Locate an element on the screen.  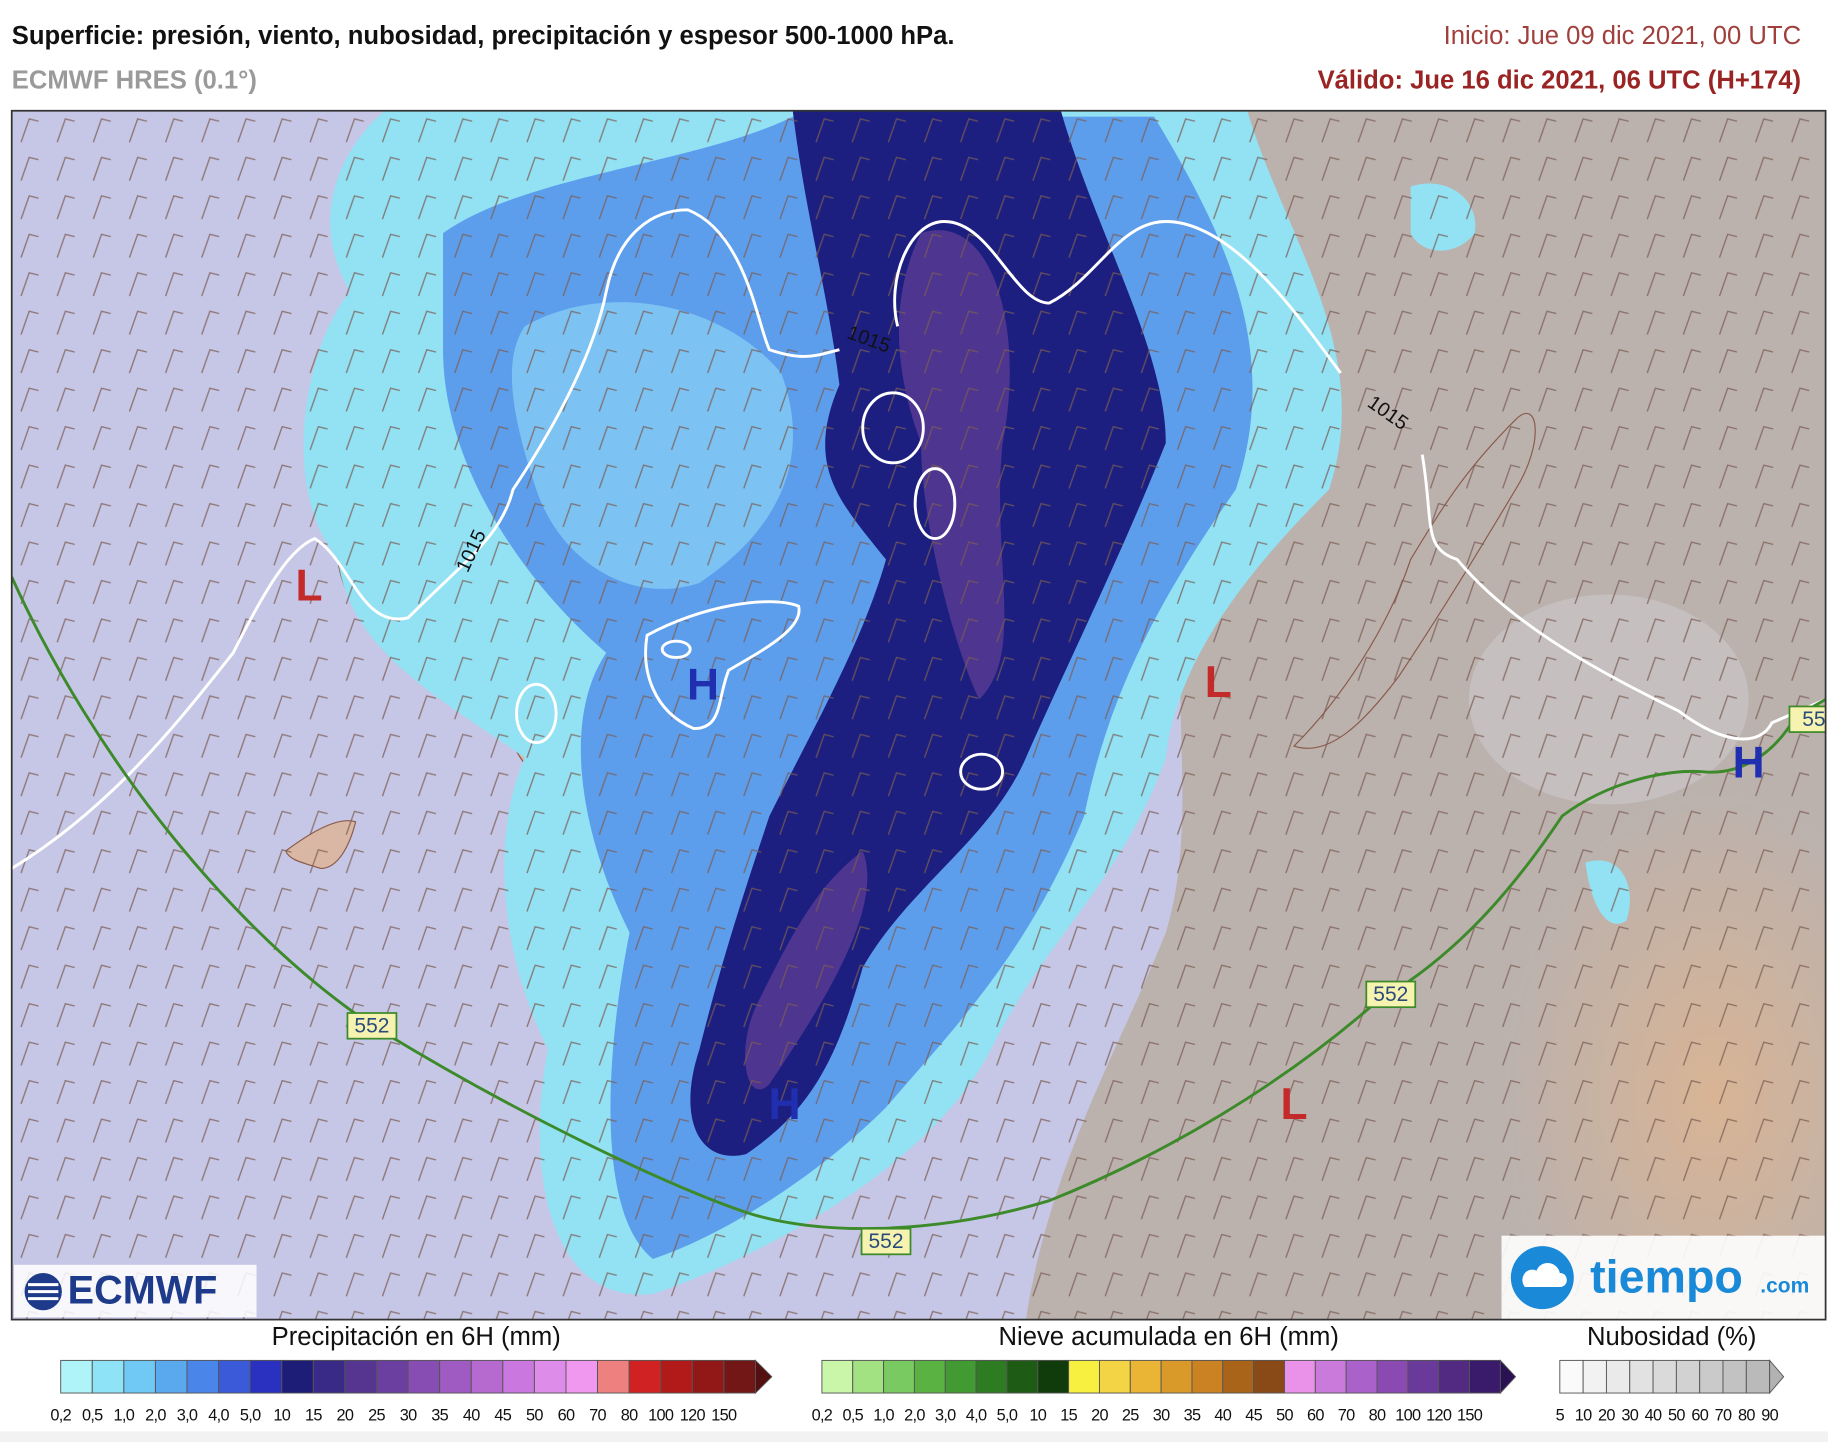
legend-label: 5 is located at coordinates (1560, 1416).